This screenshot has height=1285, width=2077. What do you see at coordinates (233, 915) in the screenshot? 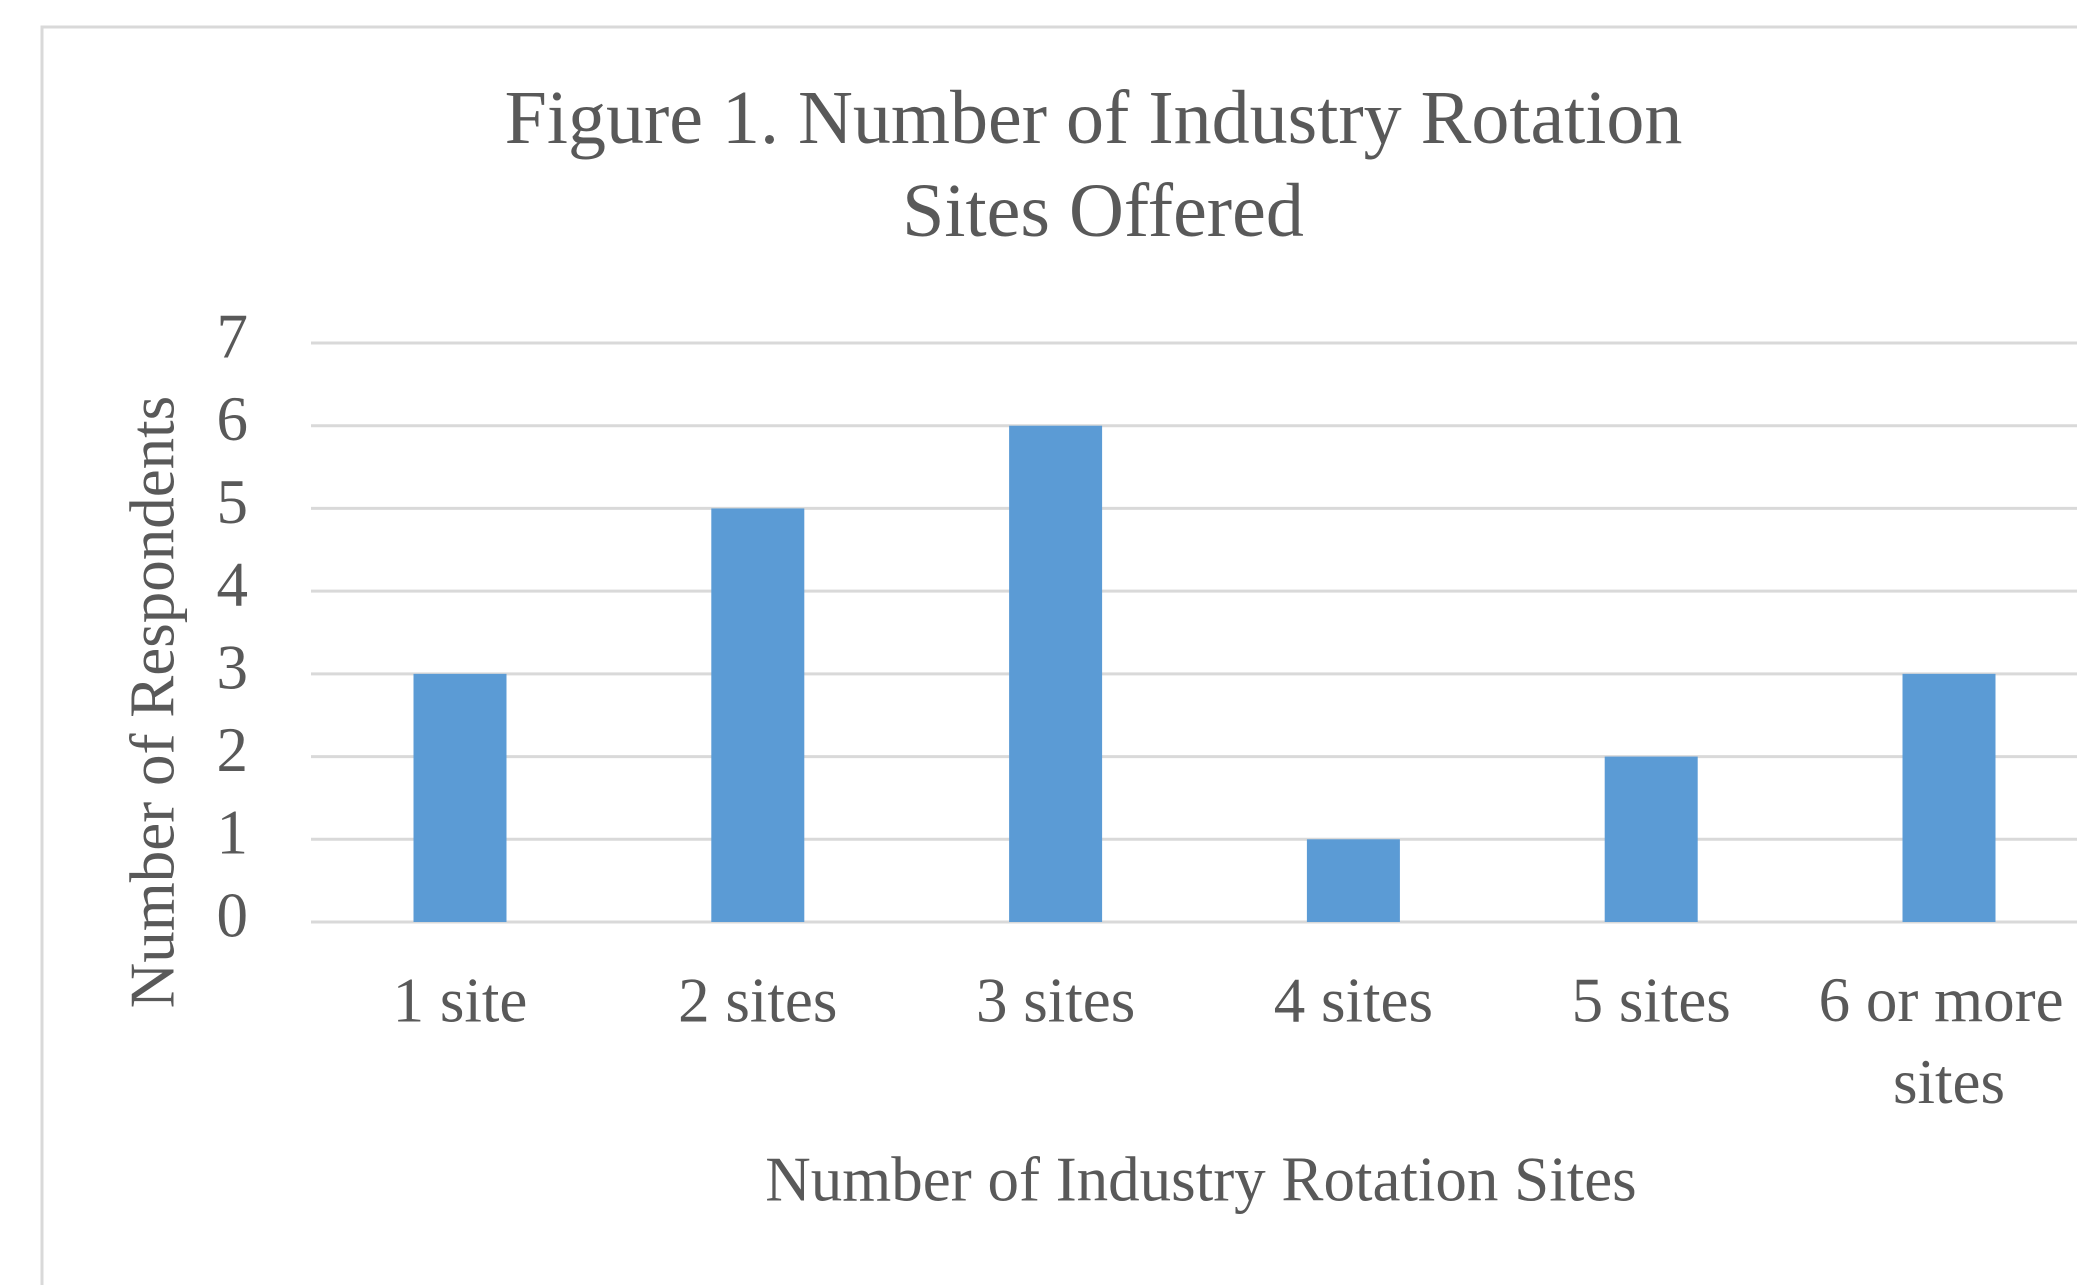
I see `y-tick-label: 0` at bounding box center [233, 915].